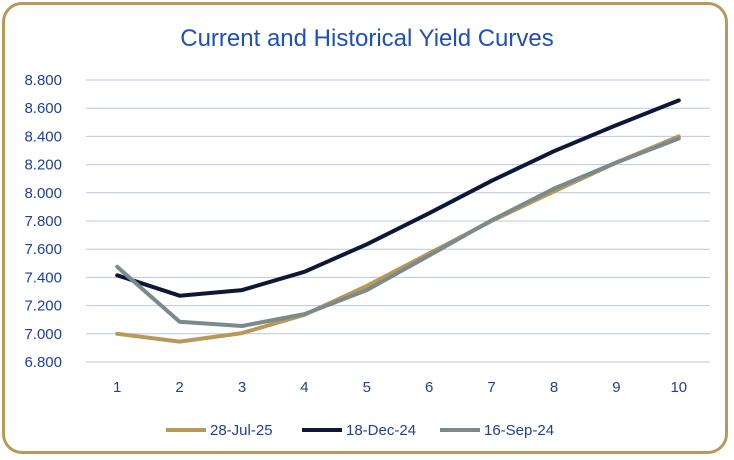  What do you see at coordinates (117, 387) in the screenshot?
I see `x-tick-label: 1` at bounding box center [117, 387].